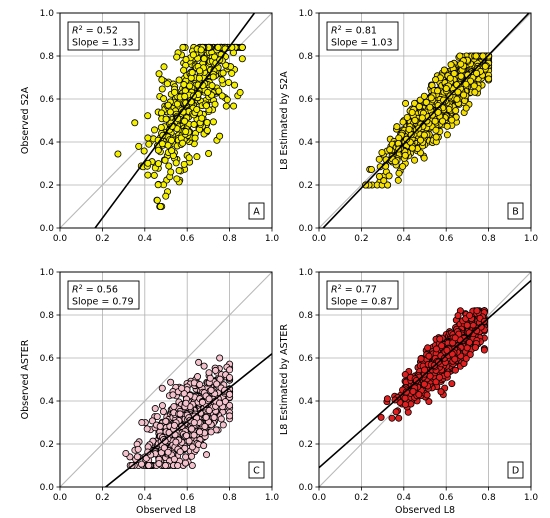 The image size is (550, 518). What do you see at coordinates (306, 445) in the screenshot?
I see `y-tick-label: 0.2` at bounding box center [306, 445].